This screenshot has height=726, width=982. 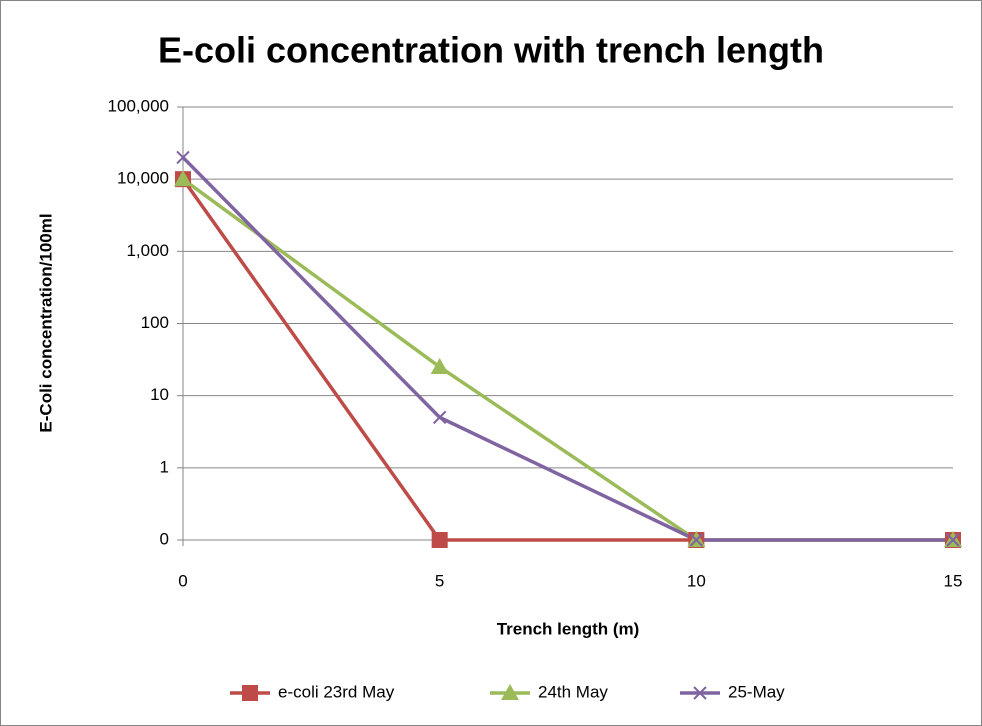 I want to click on y-tick-label: 100,000, so click(x=138, y=105).